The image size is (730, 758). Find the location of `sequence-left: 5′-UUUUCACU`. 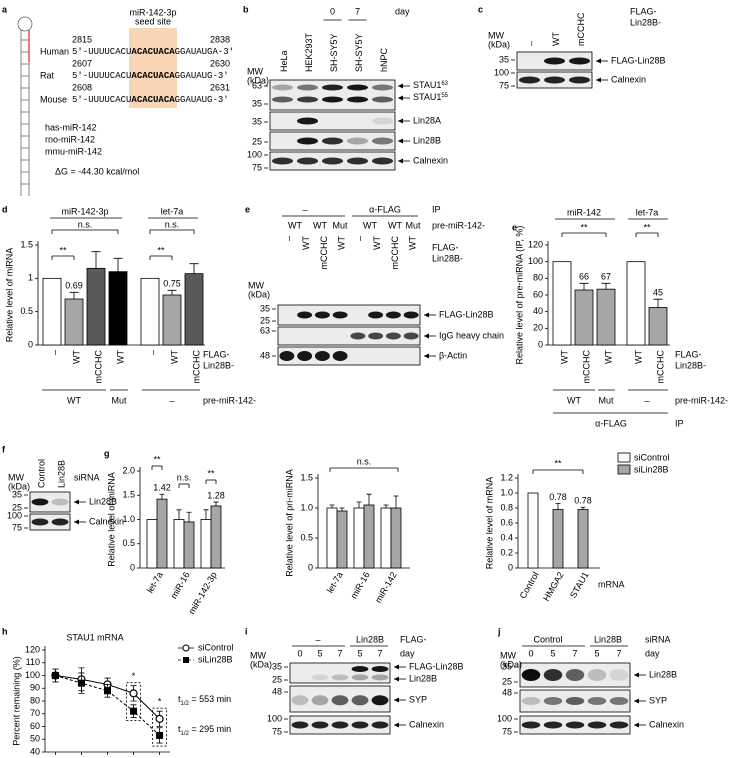

sequence-left: 5′-UUUUCACU is located at coordinates (101, 52).